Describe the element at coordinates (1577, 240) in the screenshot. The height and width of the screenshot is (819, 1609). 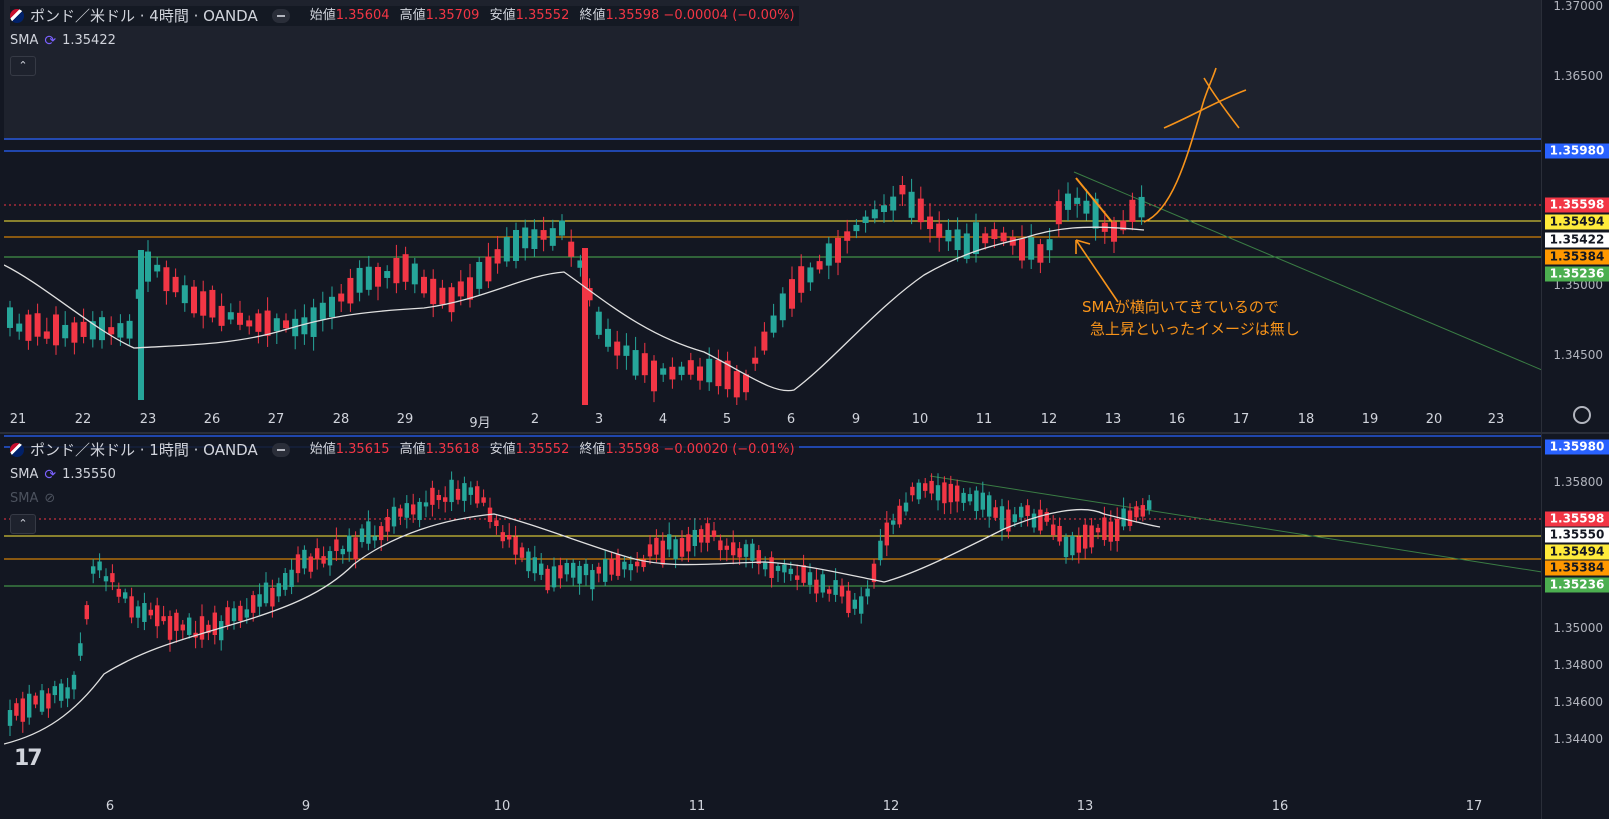
I see `price-level-tag: 1.35422` at that location.